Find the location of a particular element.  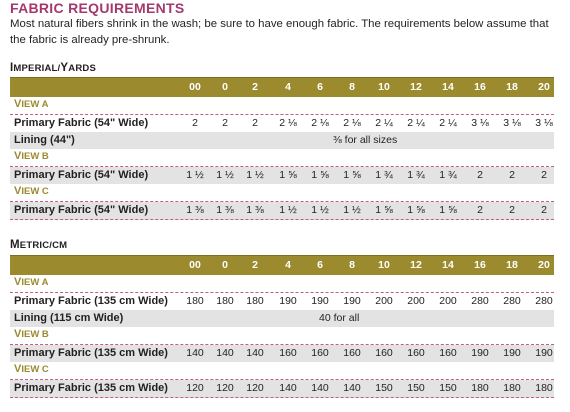

metric-heading: METRIC/CM is located at coordinates (38, 245).